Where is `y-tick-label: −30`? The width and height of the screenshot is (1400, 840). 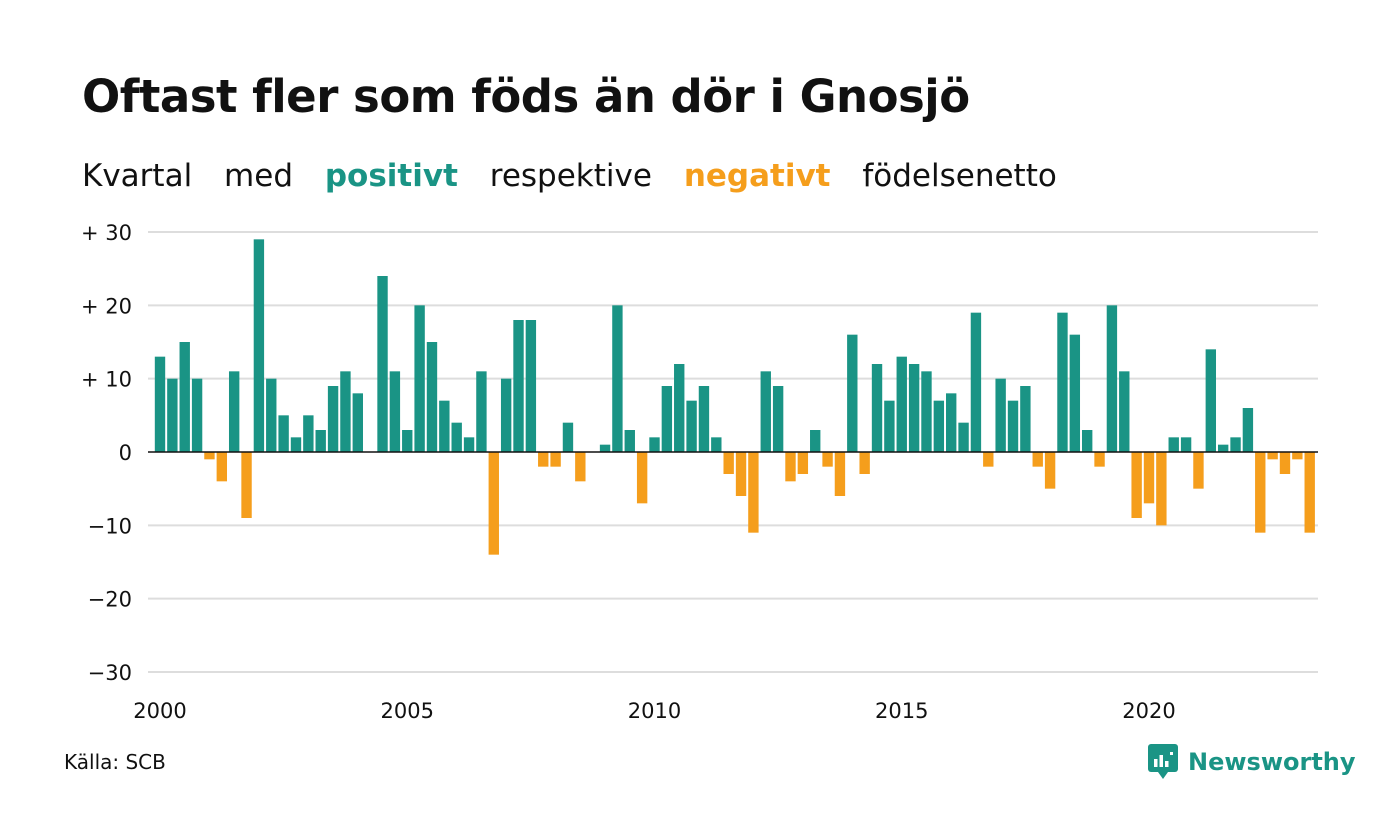 y-tick-label: −30 is located at coordinates (110, 673).